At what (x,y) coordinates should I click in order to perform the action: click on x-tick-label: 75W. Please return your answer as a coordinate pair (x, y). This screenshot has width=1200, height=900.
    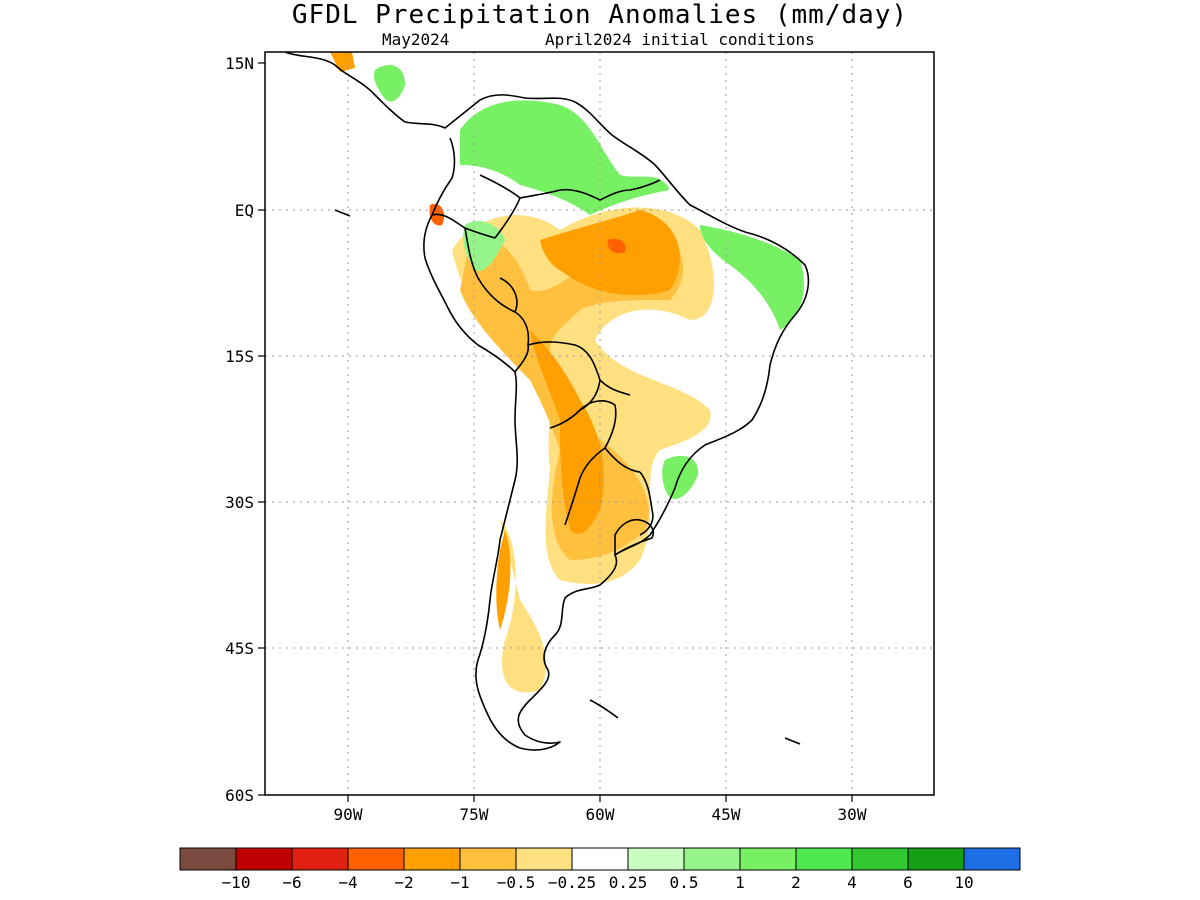
    Looking at the image, I should click on (474, 814).